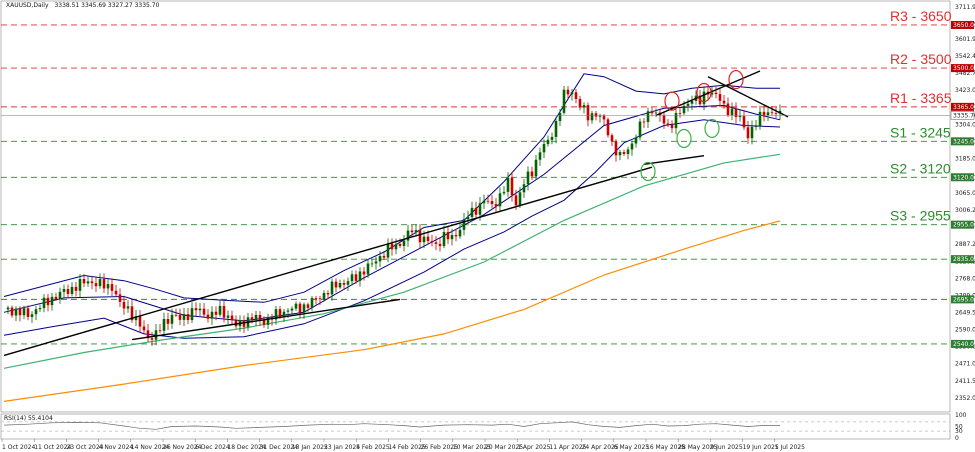  What do you see at coordinates (748, 97) in the screenshot?
I see `trendline` at bounding box center [748, 97].